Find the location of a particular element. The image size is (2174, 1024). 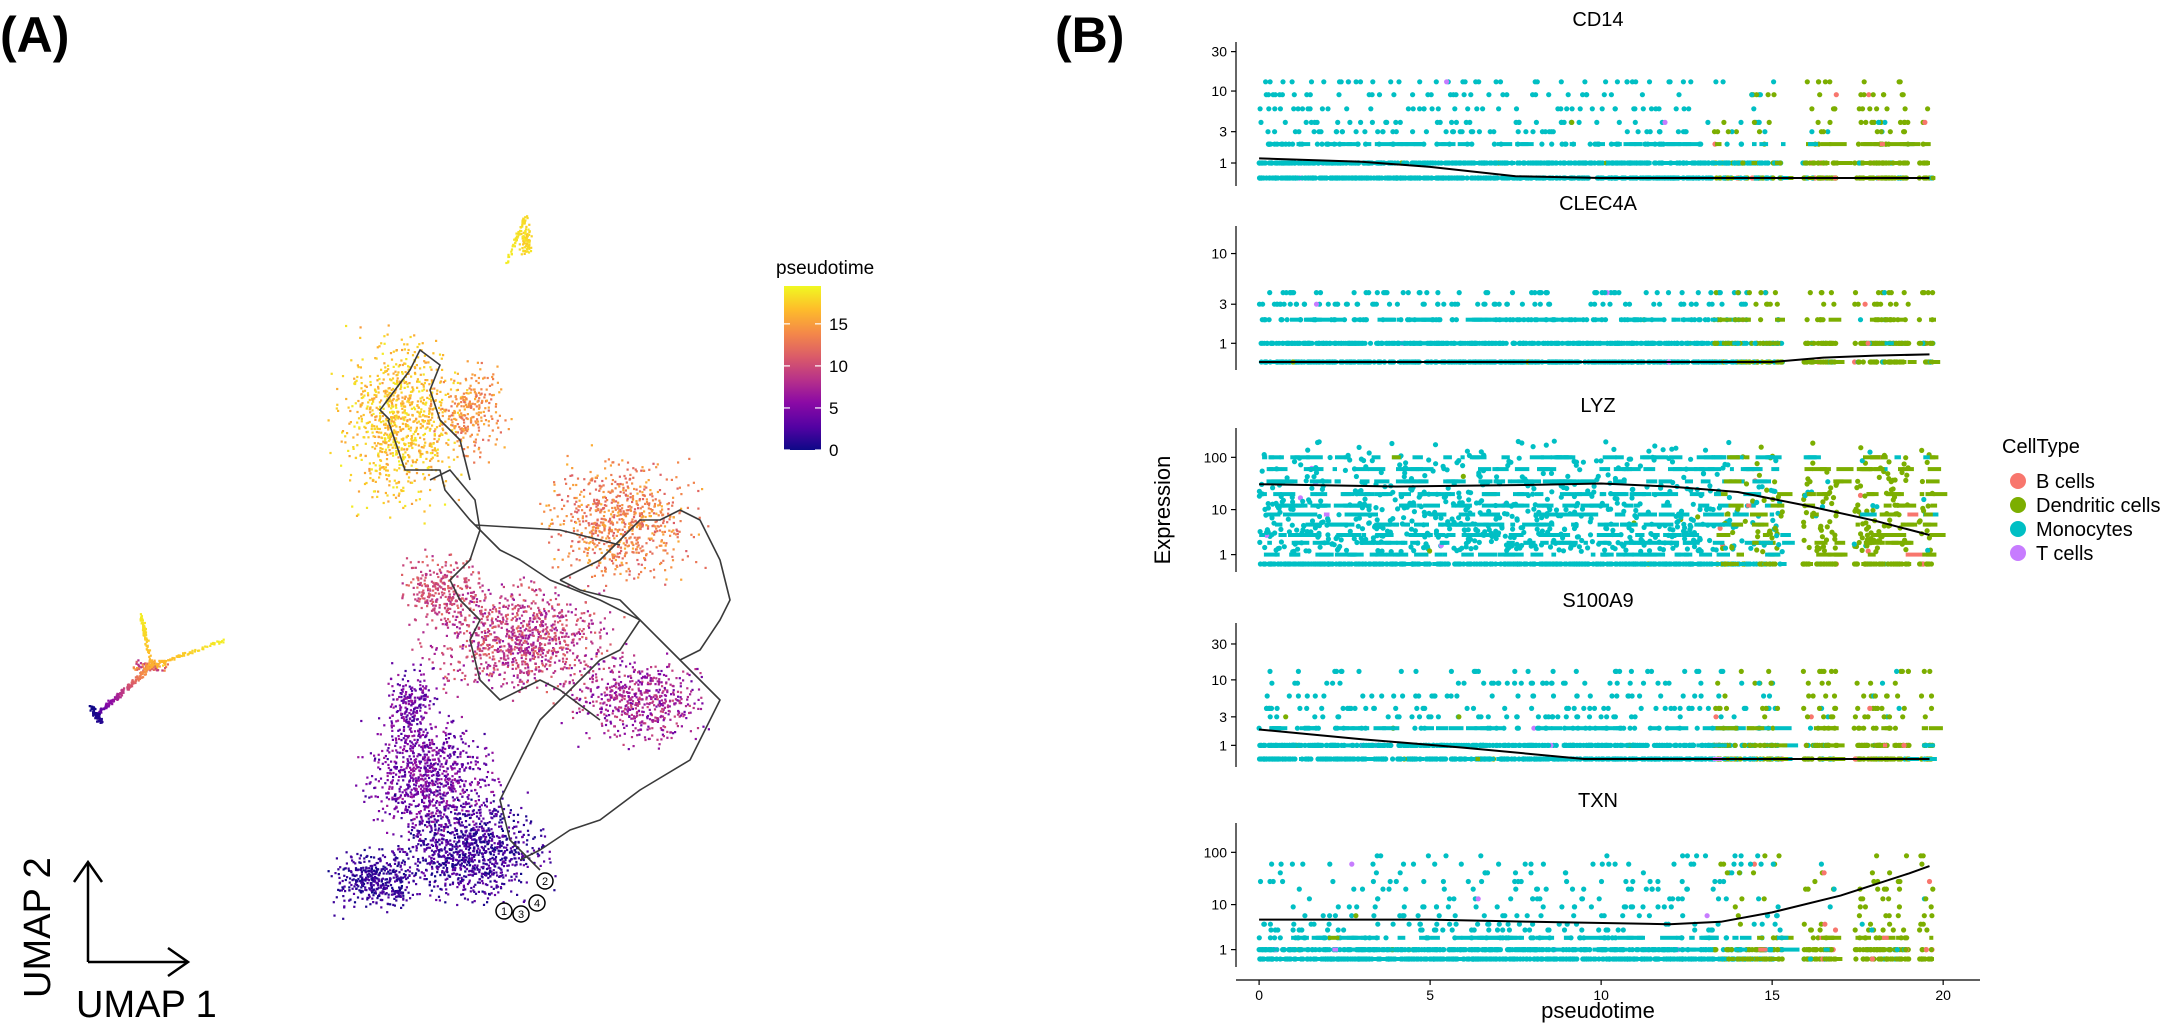

panel-a-label: (A) is located at coordinates (35, 35).